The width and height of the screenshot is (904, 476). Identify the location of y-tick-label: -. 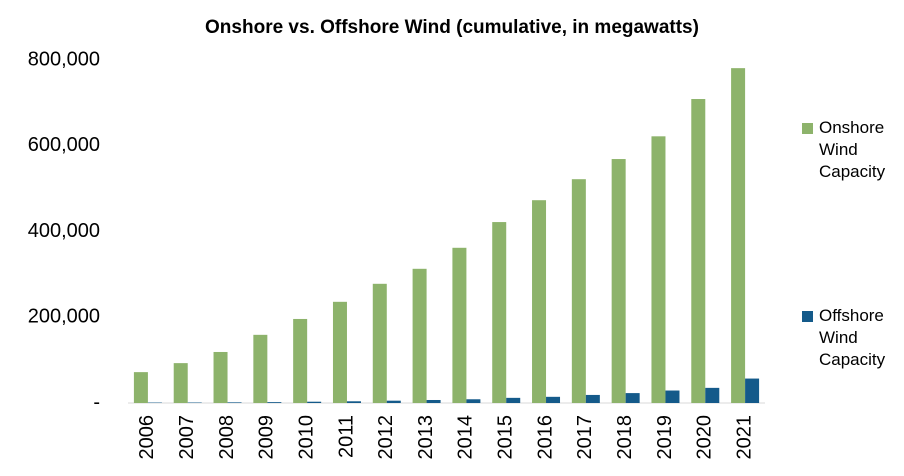
(96, 402).